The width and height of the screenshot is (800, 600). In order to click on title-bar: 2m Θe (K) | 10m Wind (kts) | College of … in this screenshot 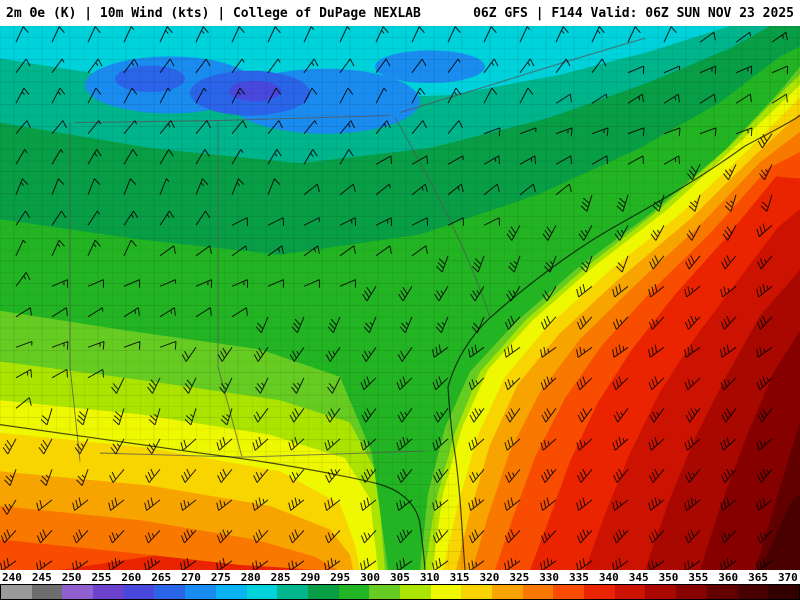, I will do `click(400, 13)`.